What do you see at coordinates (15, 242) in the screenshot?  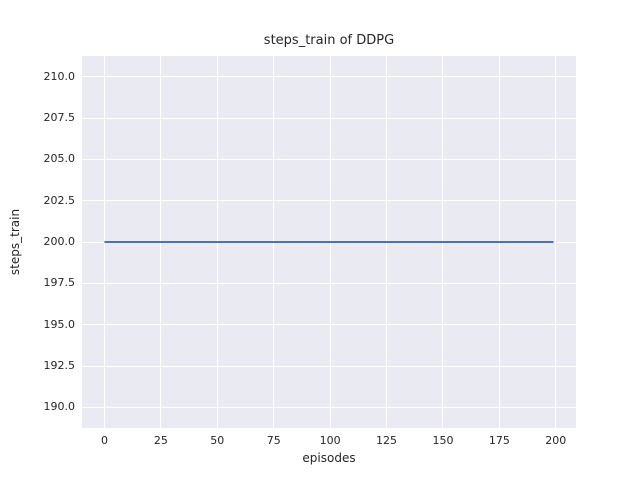 I see `y-axis-label: steps_train` at bounding box center [15, 242].